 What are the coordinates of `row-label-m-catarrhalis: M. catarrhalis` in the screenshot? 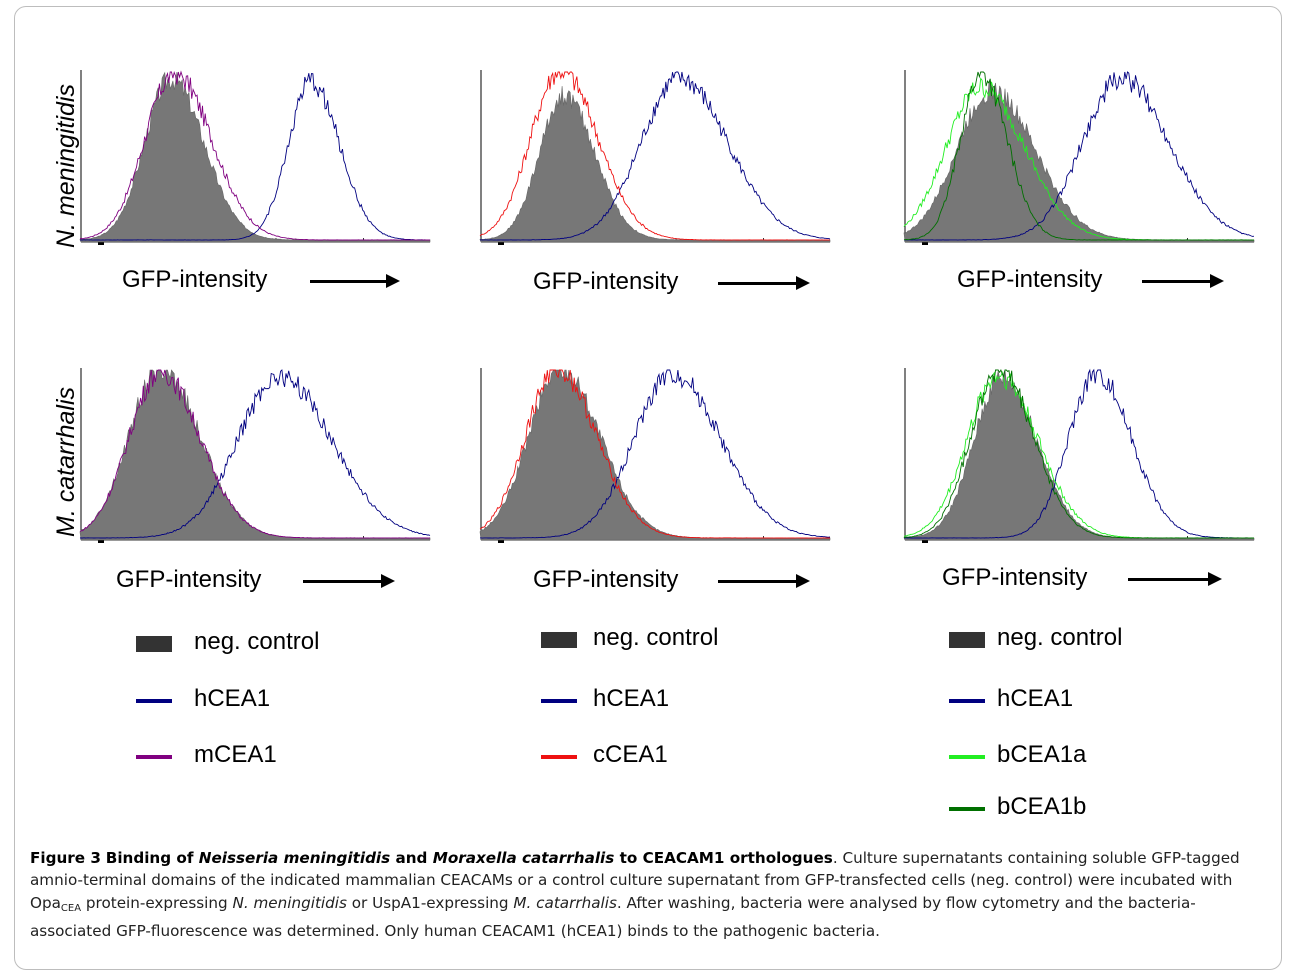 It's located at (66, 461).